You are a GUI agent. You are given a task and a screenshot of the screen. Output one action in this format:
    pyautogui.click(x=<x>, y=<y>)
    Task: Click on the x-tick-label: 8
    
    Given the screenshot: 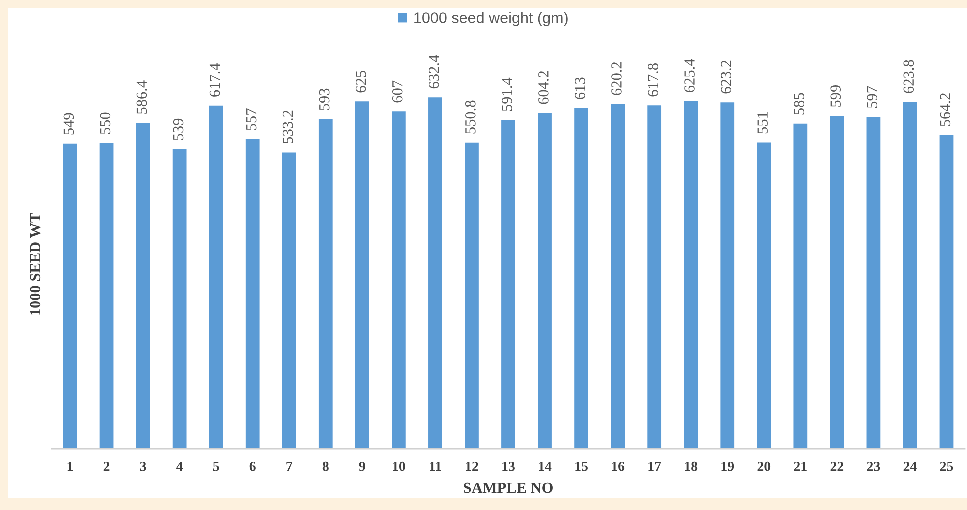 What is the action you would take?
    pyautogui.click(x=325, y=467)
    